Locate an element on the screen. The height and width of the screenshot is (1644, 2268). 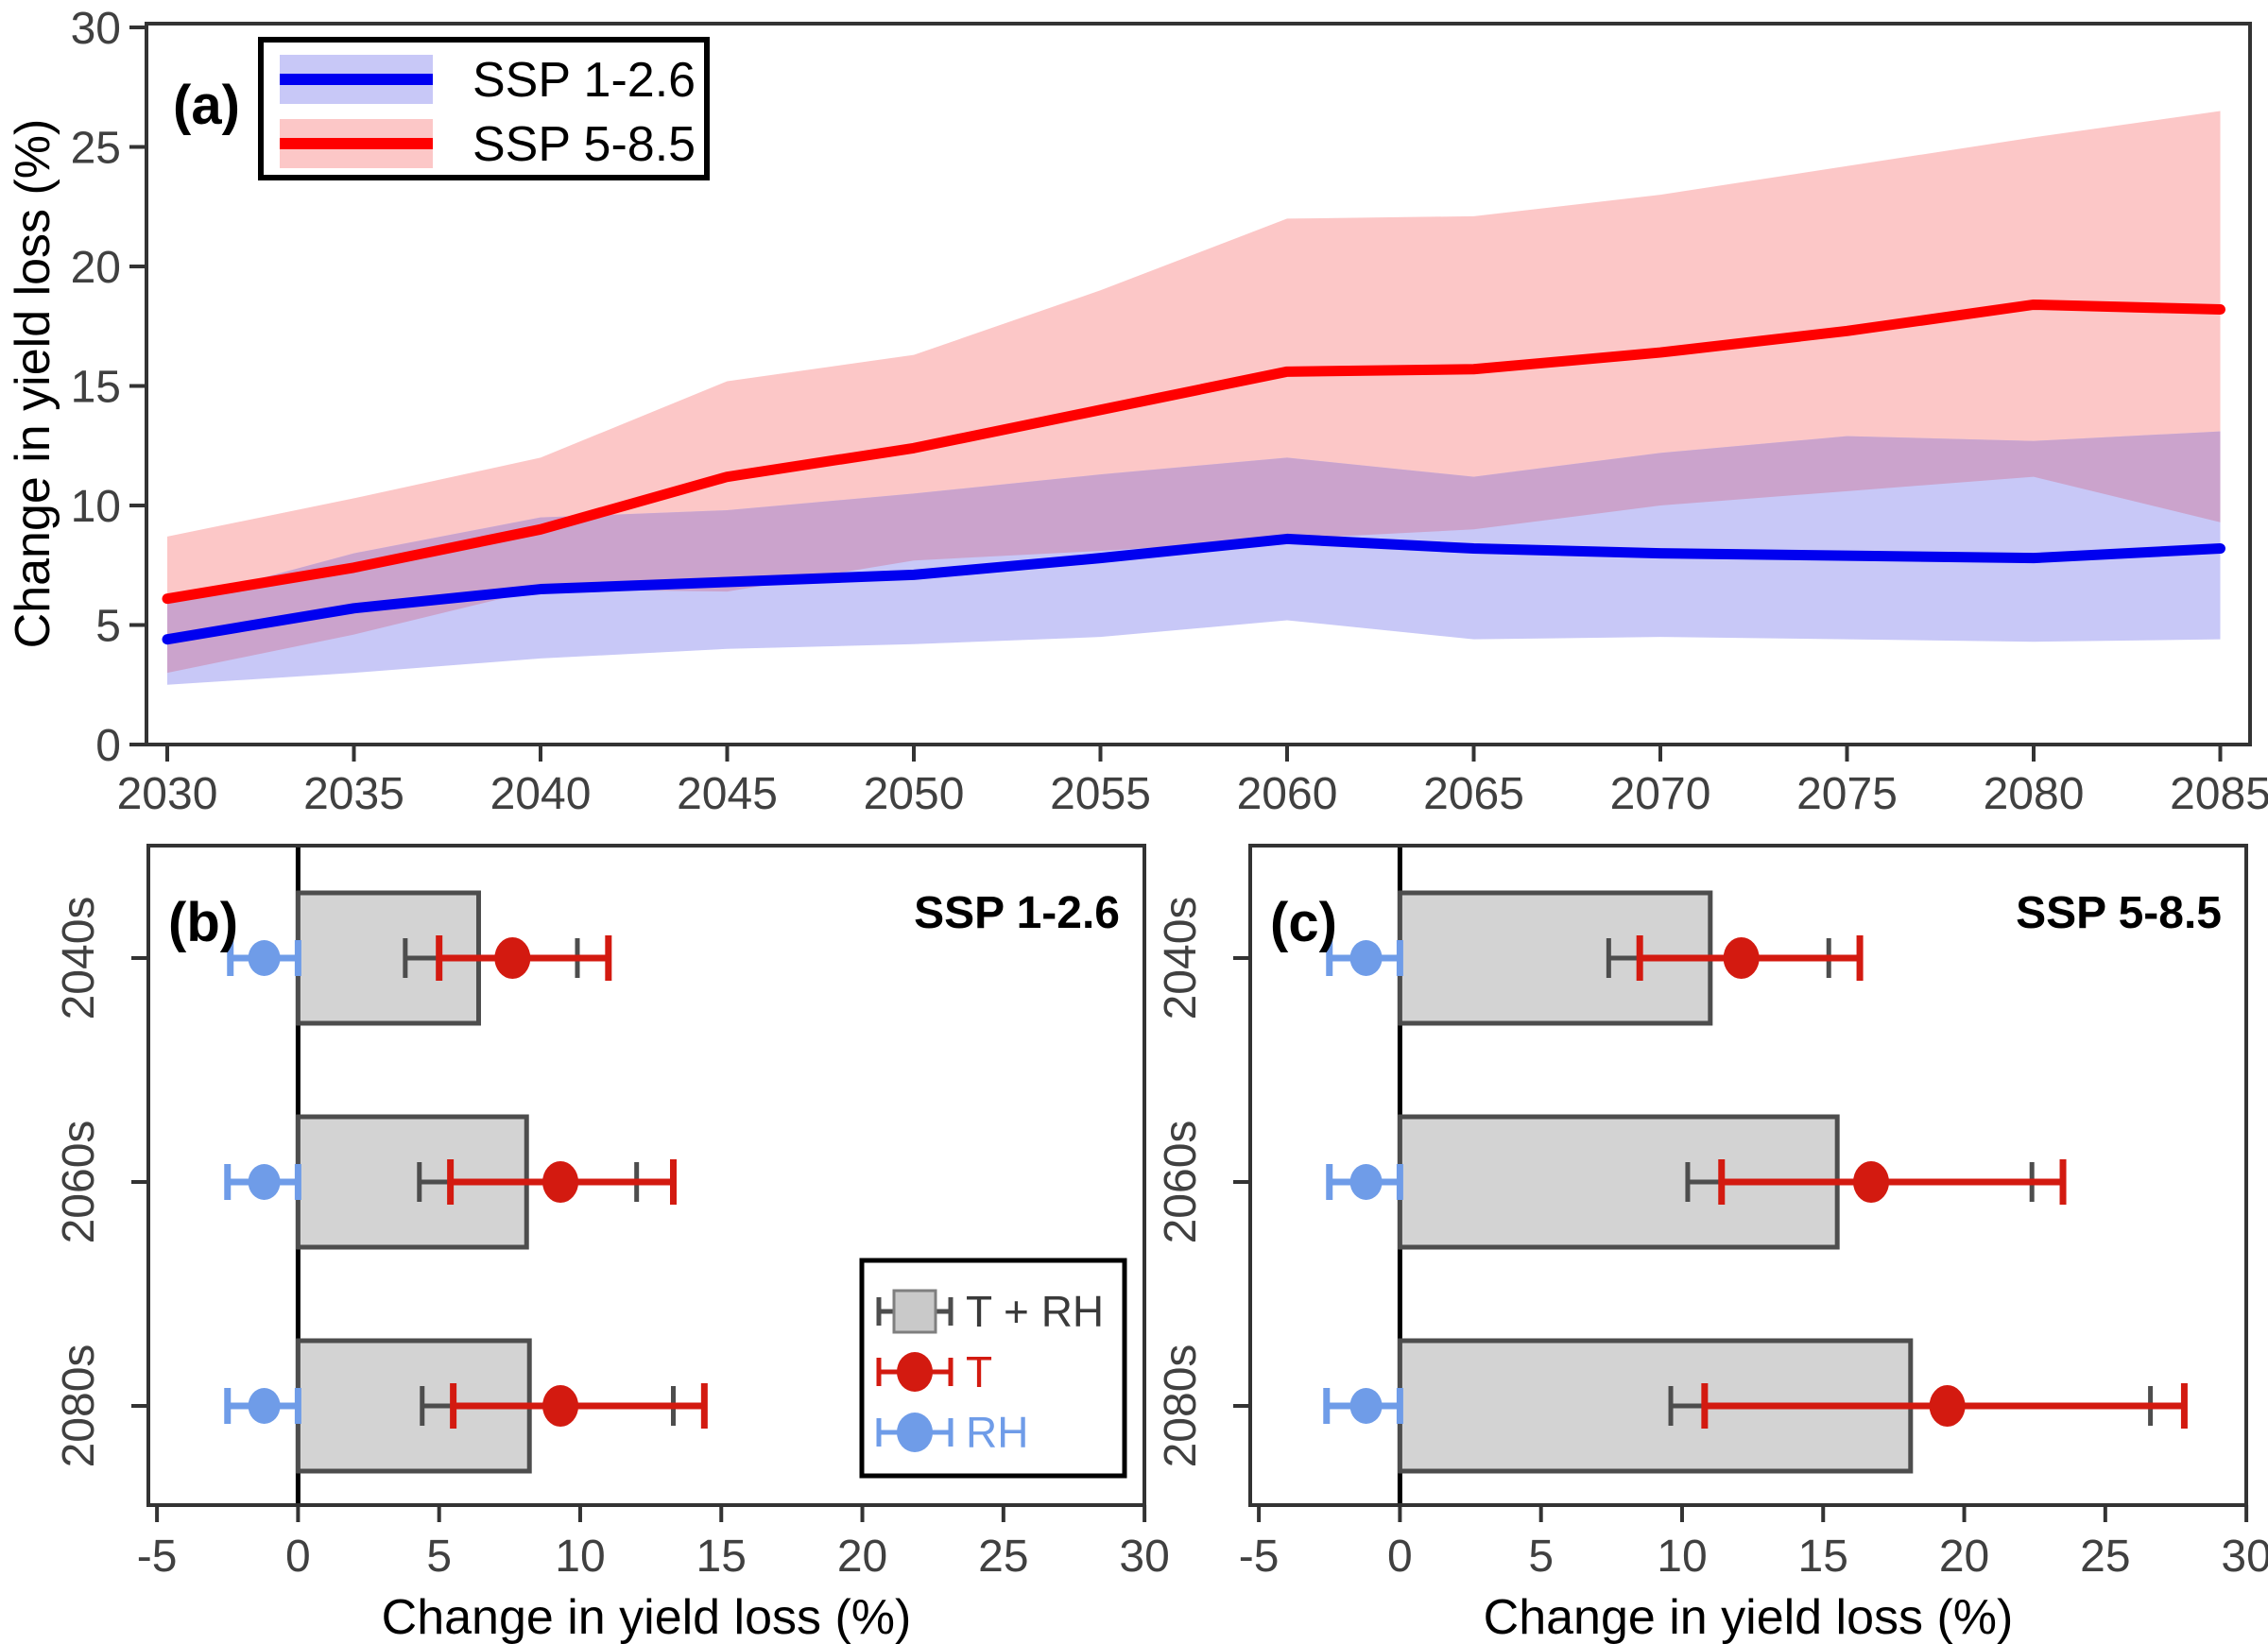
y-axis-title: Change in yield loss (%) is located at coordinates (33, 384).